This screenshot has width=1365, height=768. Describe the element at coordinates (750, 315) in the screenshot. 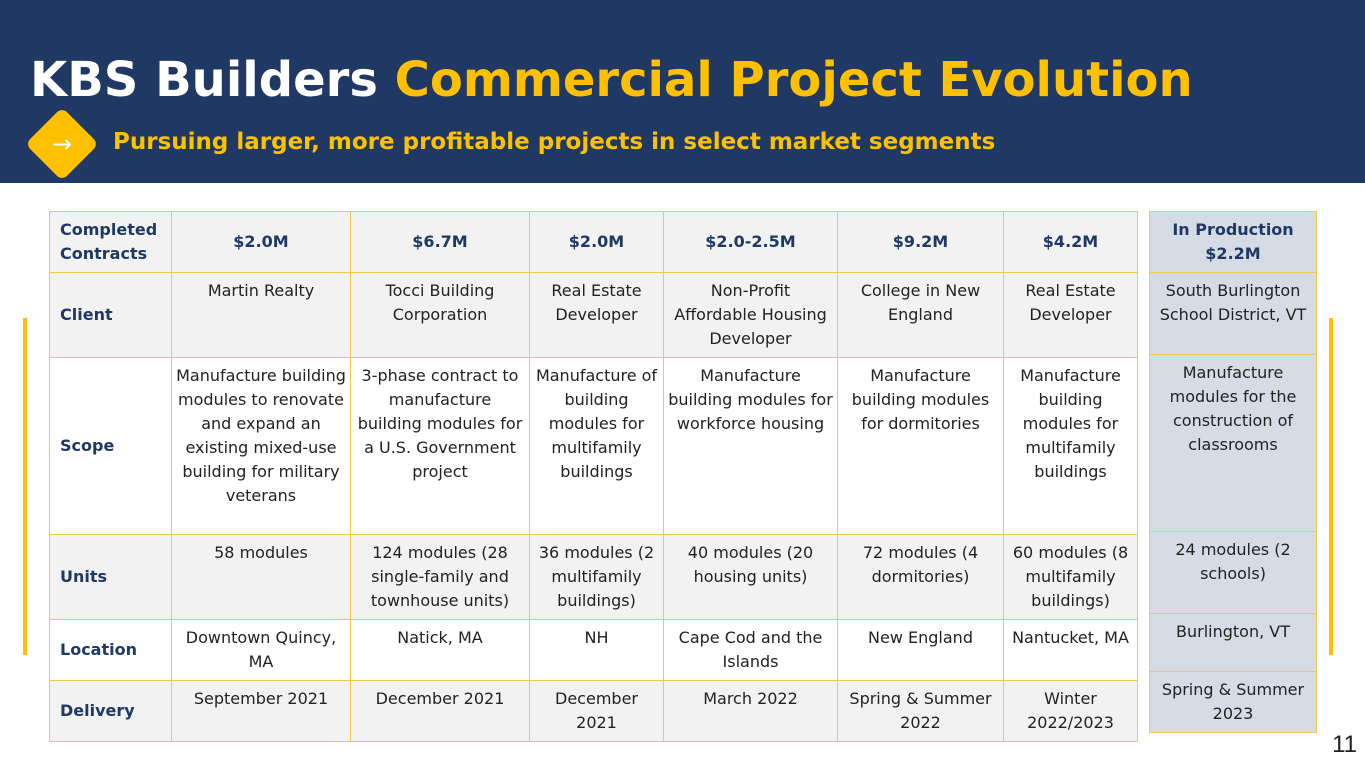

I see `table-cell: Non-Profit Affordable Housing Developer` at that location.